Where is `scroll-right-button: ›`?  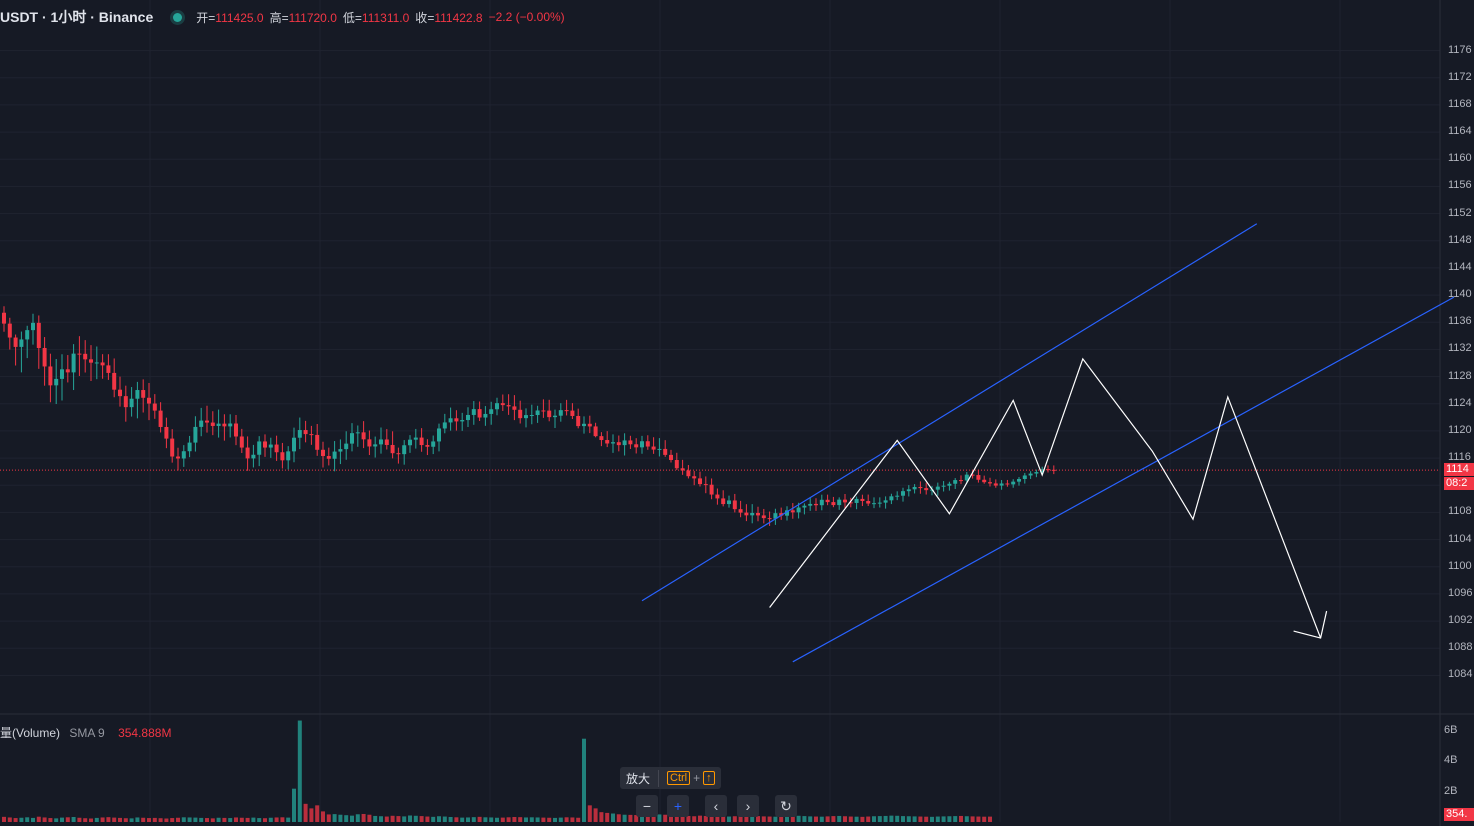 scroll-right-button: › is located at coordinates (748, 806).